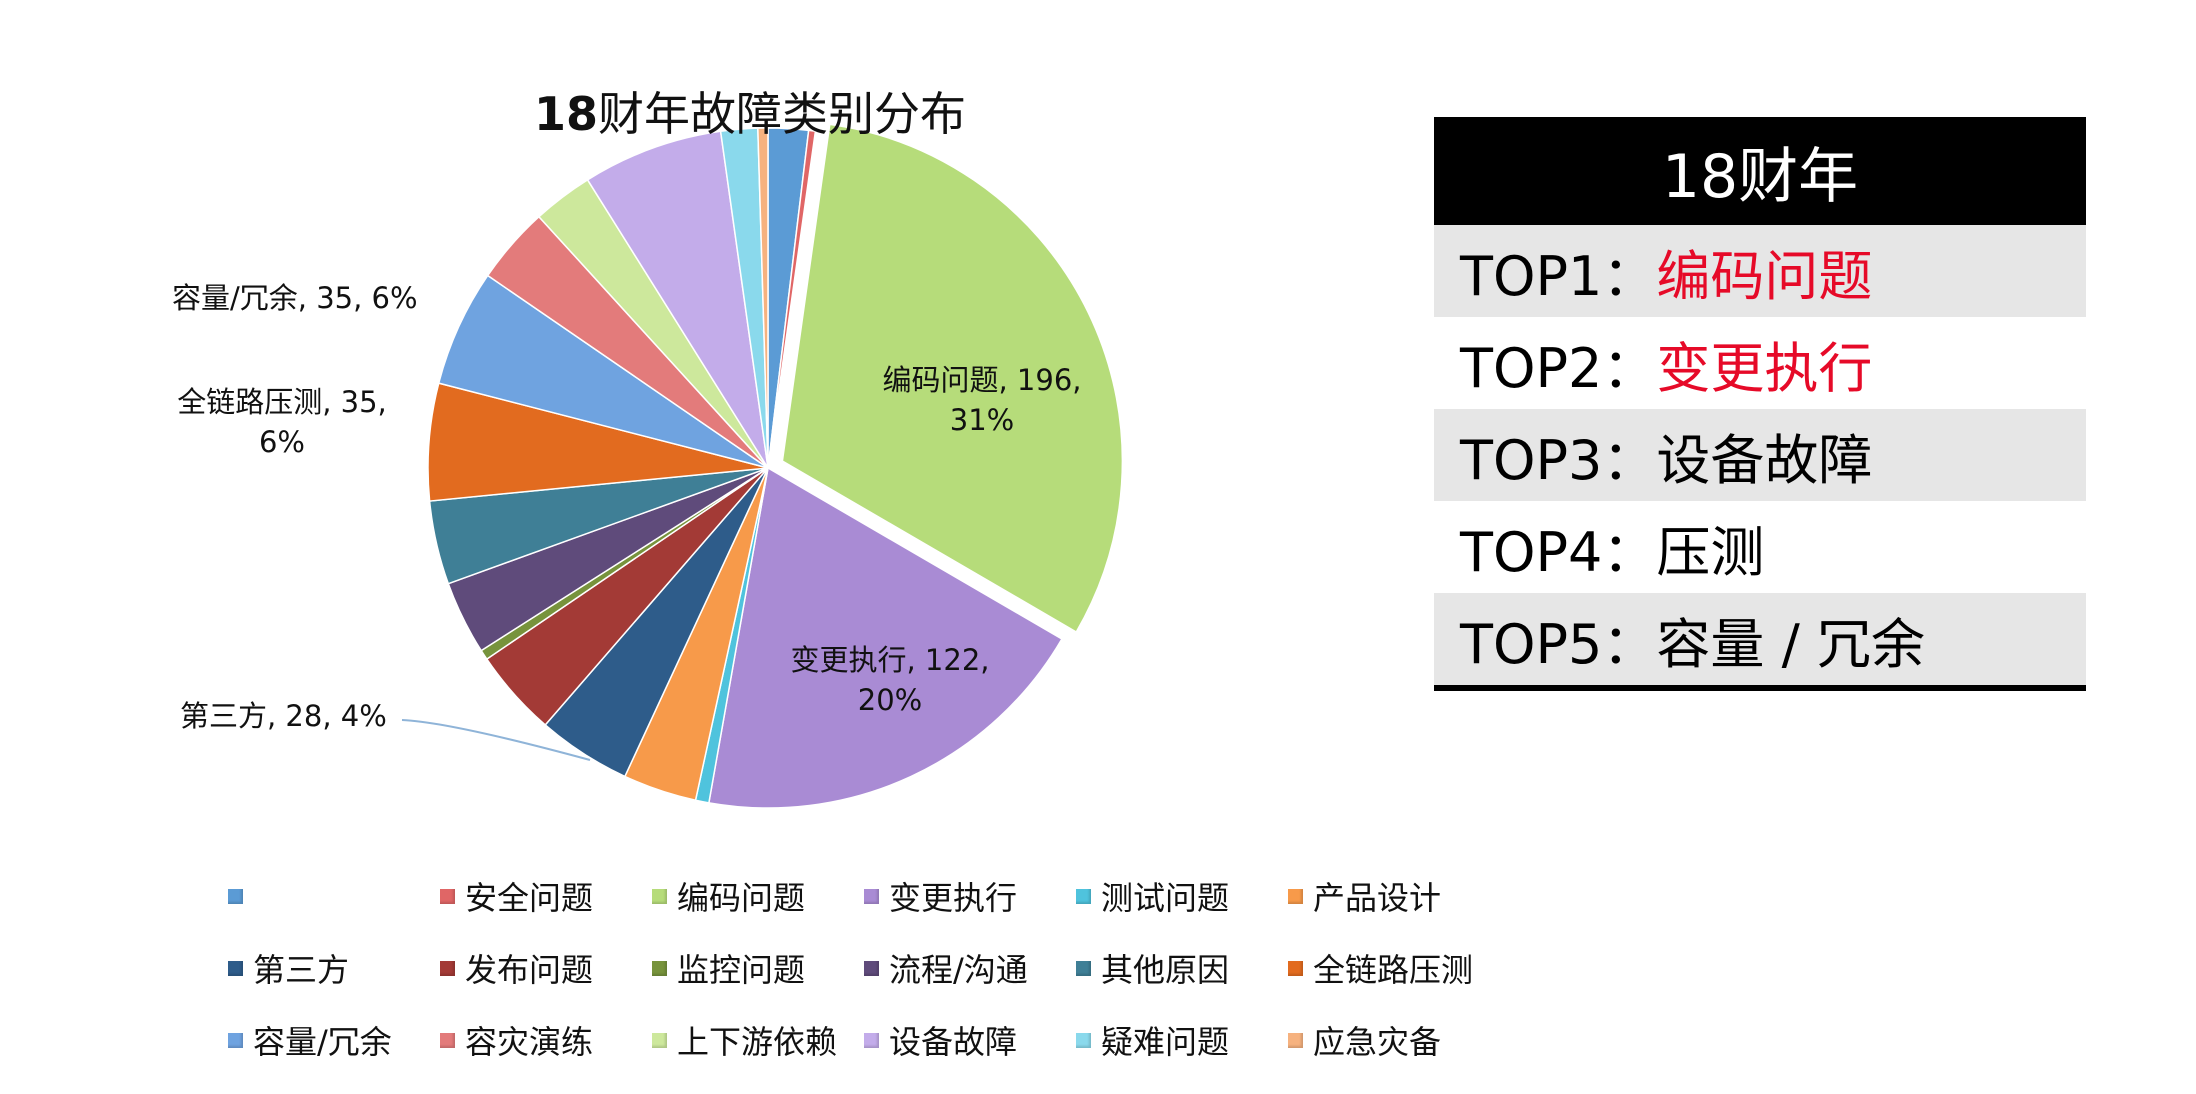 This screenshot has height=1094, width=2196. I want to click on legend-label: 变更执行, so click(953, 898).